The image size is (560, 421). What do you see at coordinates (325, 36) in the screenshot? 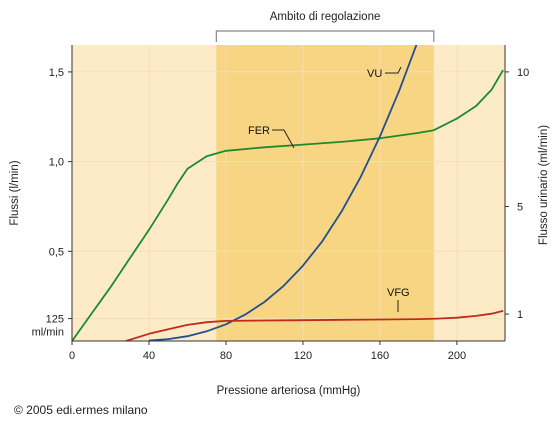
I see `regulation-range-bracket` at bounding box center [325, 36].